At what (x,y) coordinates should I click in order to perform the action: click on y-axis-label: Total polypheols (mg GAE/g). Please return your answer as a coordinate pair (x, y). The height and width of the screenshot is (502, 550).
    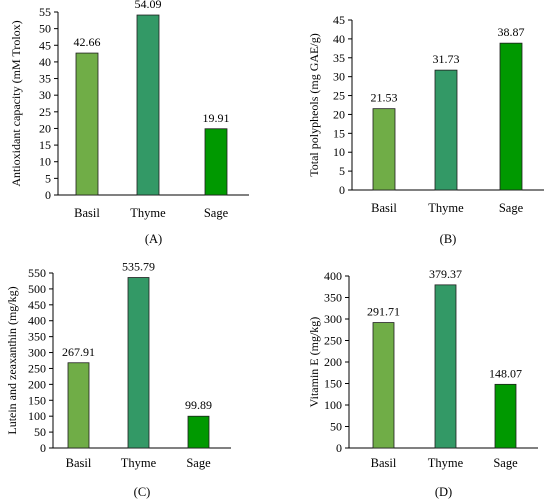
    Looking at the image, I should click on (314, 104).